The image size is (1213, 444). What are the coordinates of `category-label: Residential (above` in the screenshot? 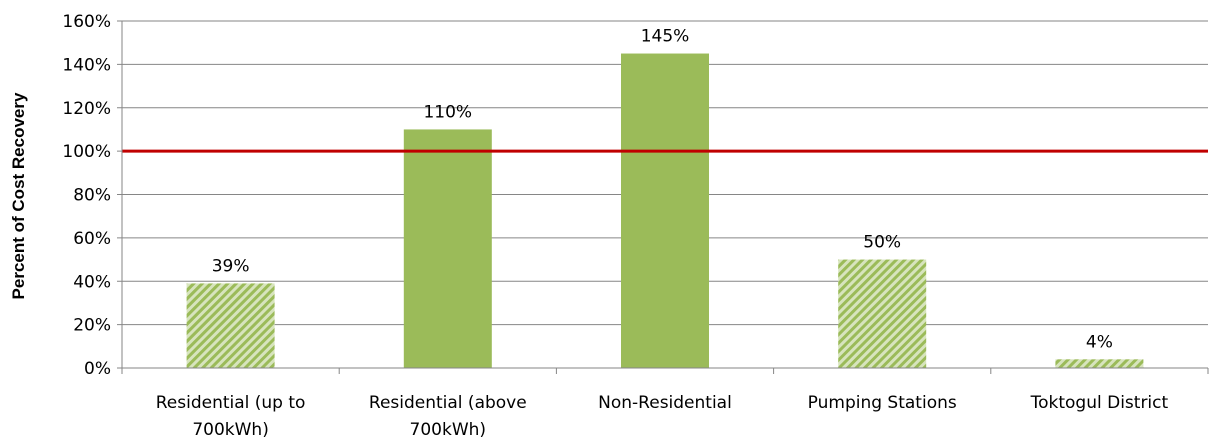 It's located at (448, 403).